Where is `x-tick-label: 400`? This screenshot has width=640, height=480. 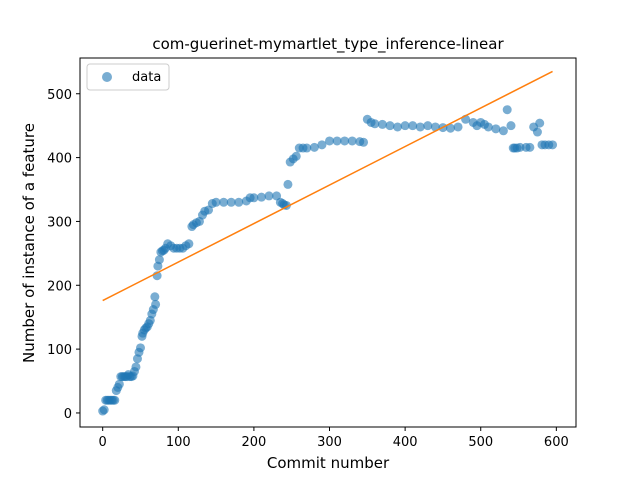 x-tick-label: 400 is located at coordinates (405, 442).